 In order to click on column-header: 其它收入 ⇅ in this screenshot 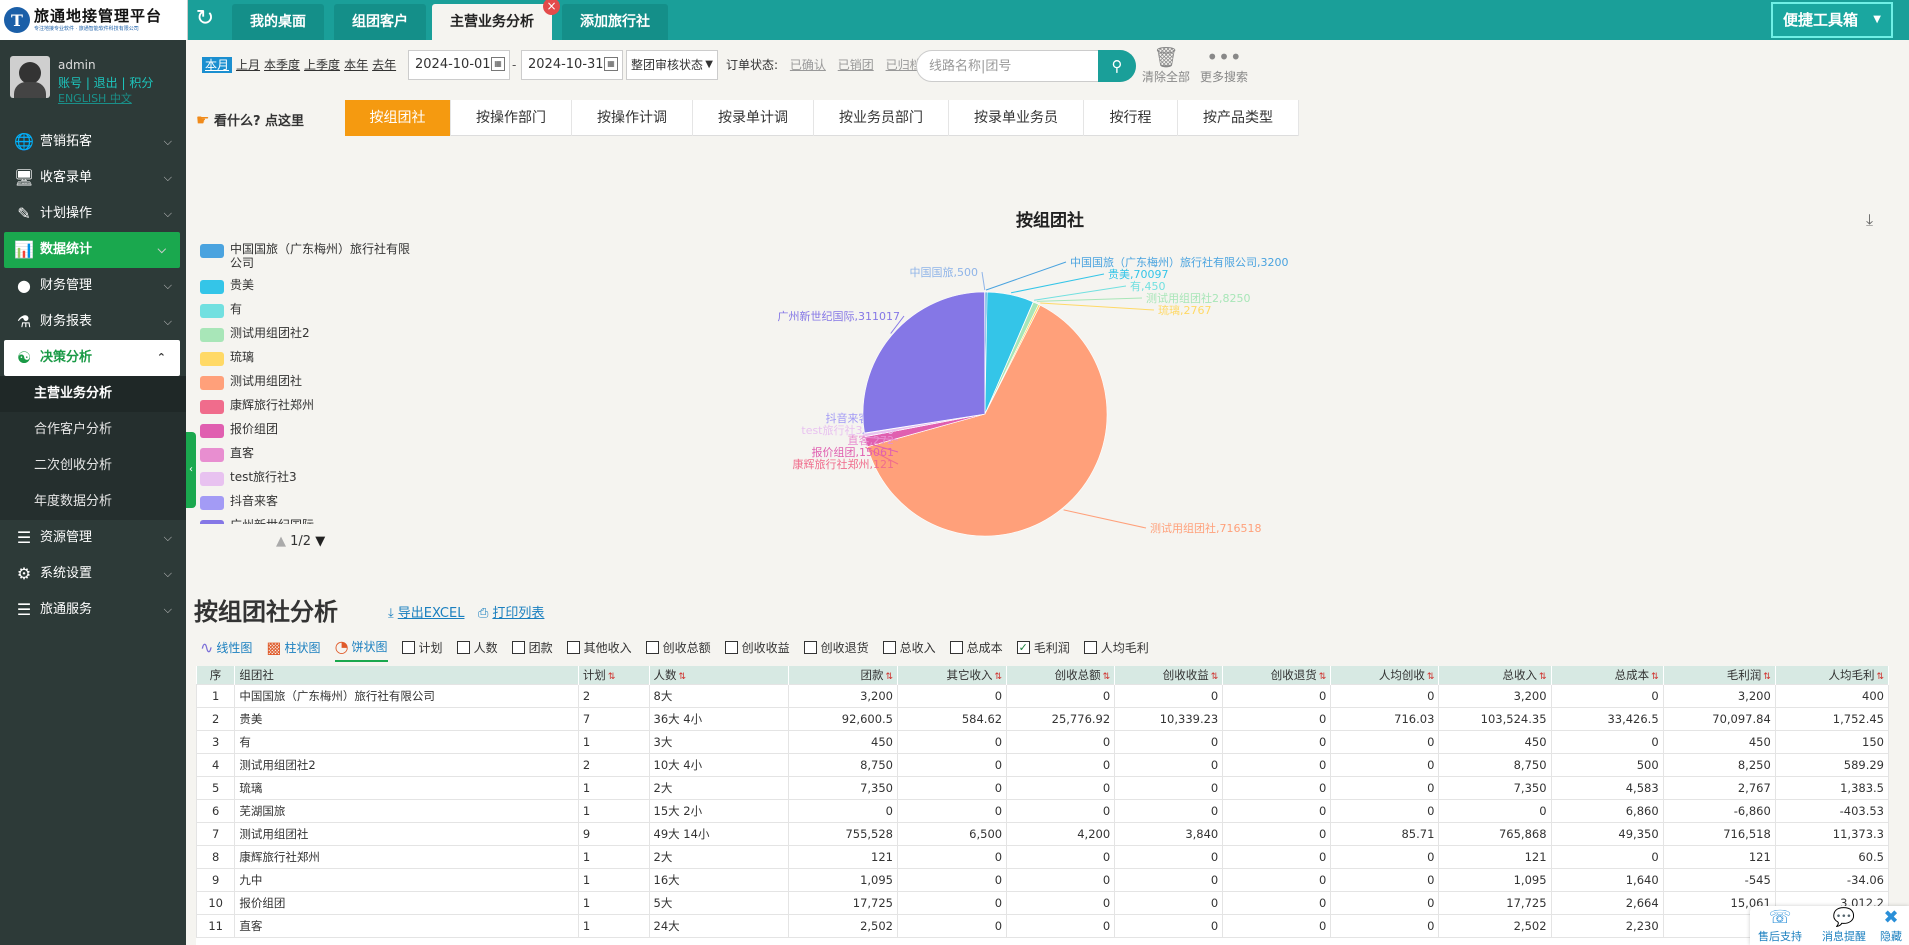, I will do `click(952, 675)`.